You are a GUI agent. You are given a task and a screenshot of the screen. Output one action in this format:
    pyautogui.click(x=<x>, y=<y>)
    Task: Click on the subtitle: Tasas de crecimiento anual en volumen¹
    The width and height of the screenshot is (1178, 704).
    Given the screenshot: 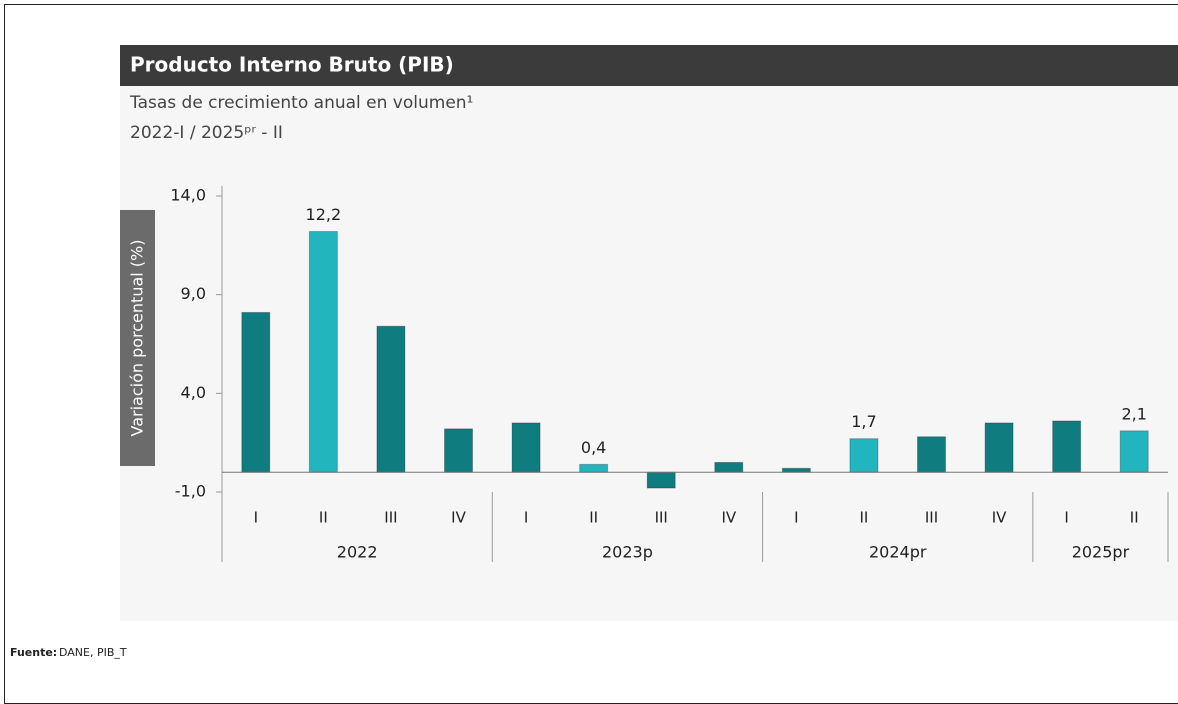 What is the action you would take?
    pyautogui.click(x=301, y=103)
    